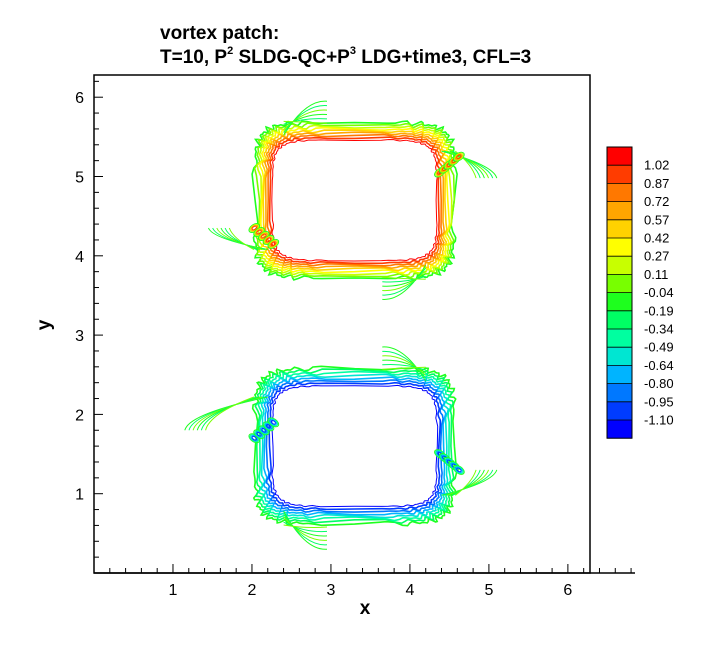 Image resolution: width=725 pixels, height=645 pixels. What do you see at coordinates (659, 383) in the screenshot?
I see `legend-level-label: -0.80` at bounding box center [659, 383].